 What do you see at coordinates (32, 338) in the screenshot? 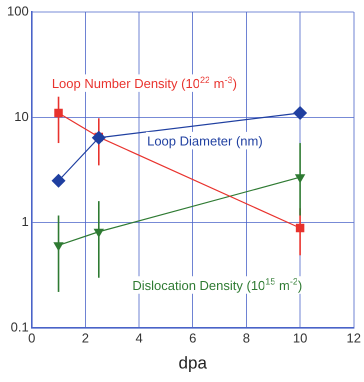
I see `x-tick-label: 0` at bounding box center [32, 338].